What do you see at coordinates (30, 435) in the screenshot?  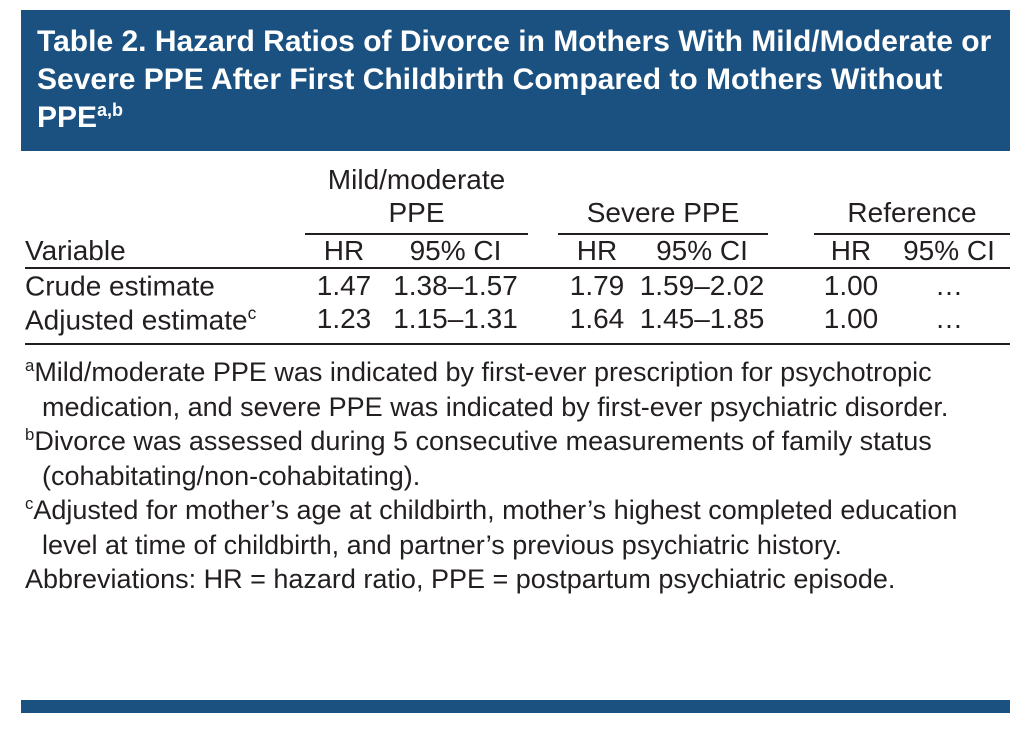 I see `footnote-mark: b` at bounding box center [30, 435].